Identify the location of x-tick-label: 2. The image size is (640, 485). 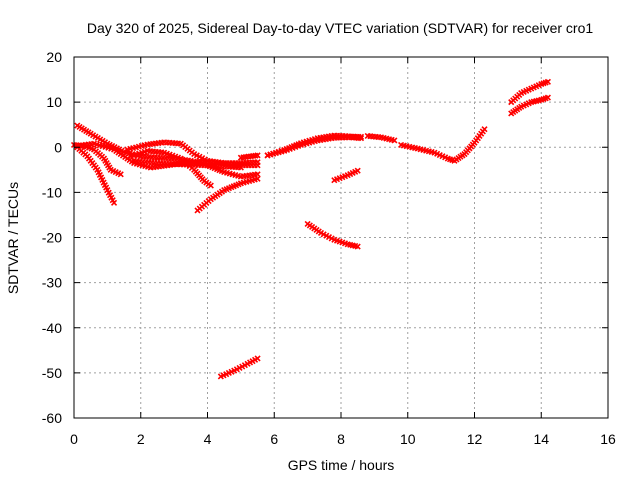
(141, 439).